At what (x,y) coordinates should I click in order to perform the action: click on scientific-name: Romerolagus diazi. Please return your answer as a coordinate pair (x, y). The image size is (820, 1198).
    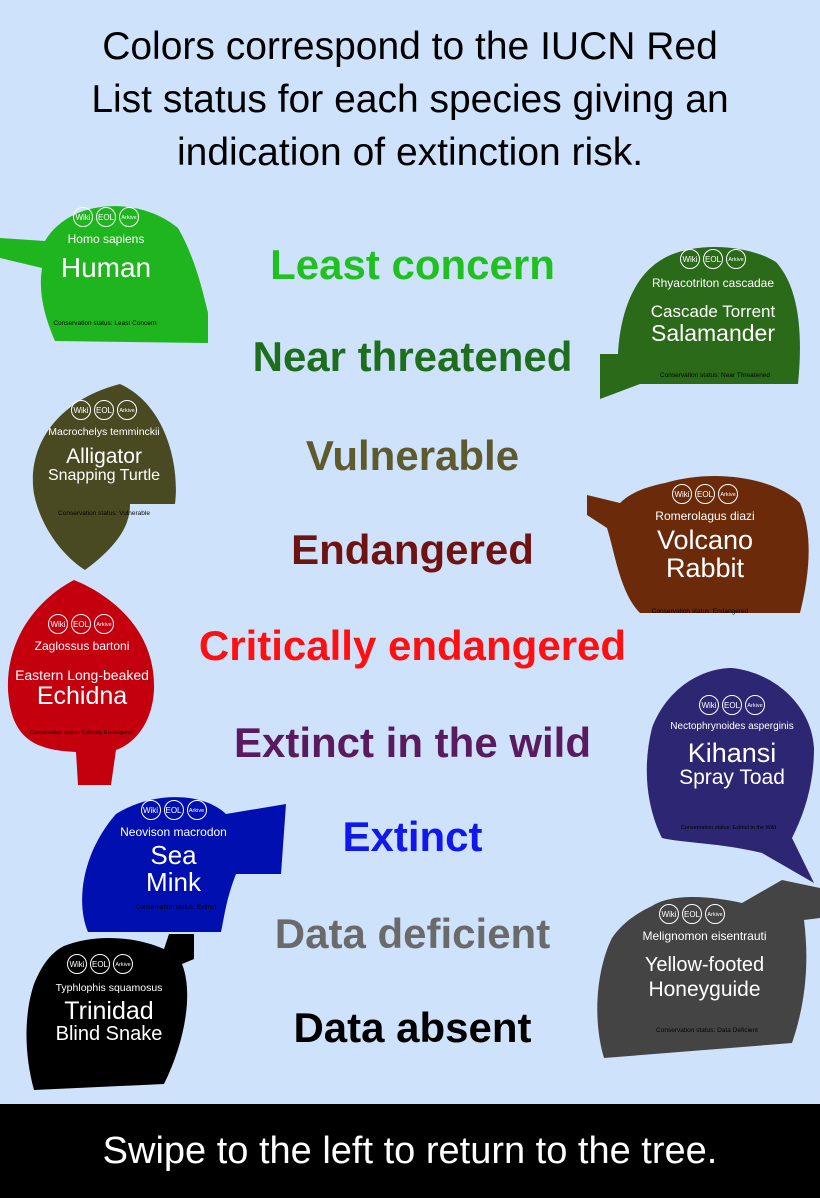
    Looking at the image, I should click on (705, 516).